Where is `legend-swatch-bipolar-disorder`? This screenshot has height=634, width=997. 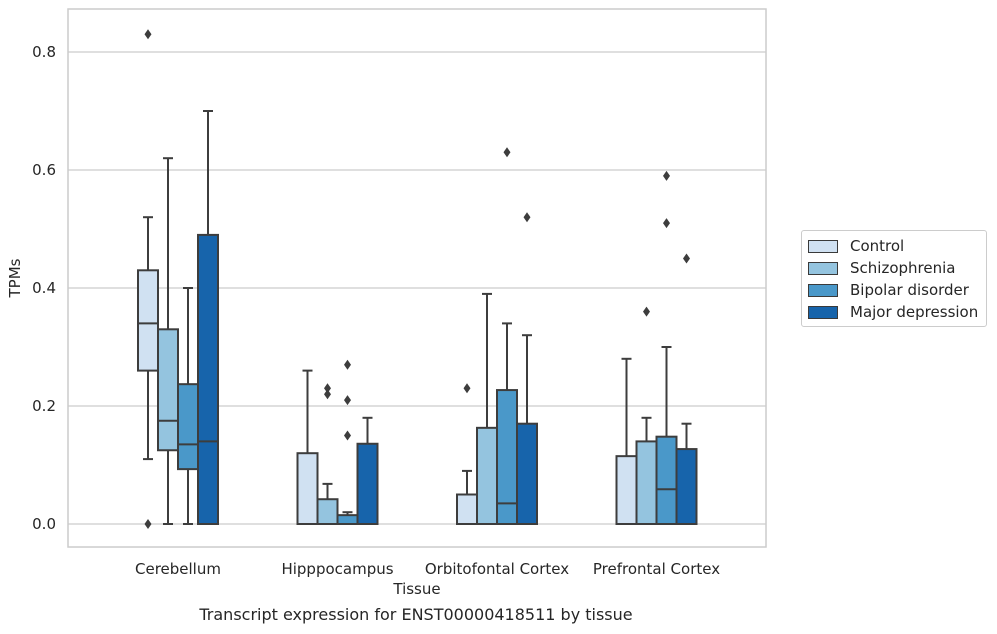 legend-swatch-bipolar-disorder is located at coordinates (823, 290).